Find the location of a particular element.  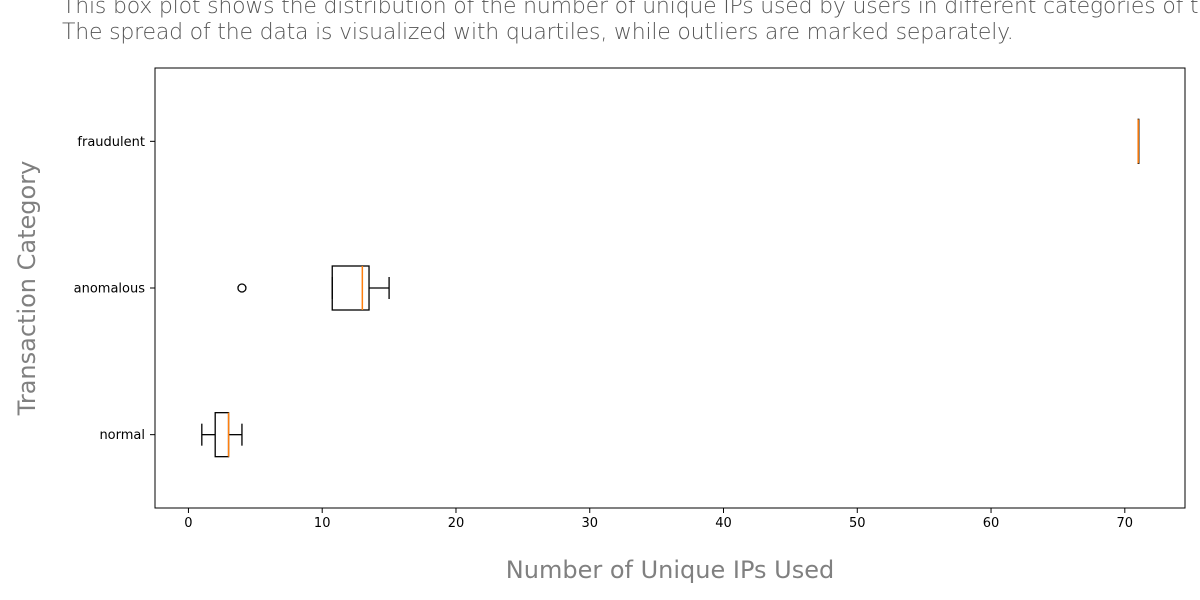

x-tick-label: 50 is located at coordinates (857, 523).